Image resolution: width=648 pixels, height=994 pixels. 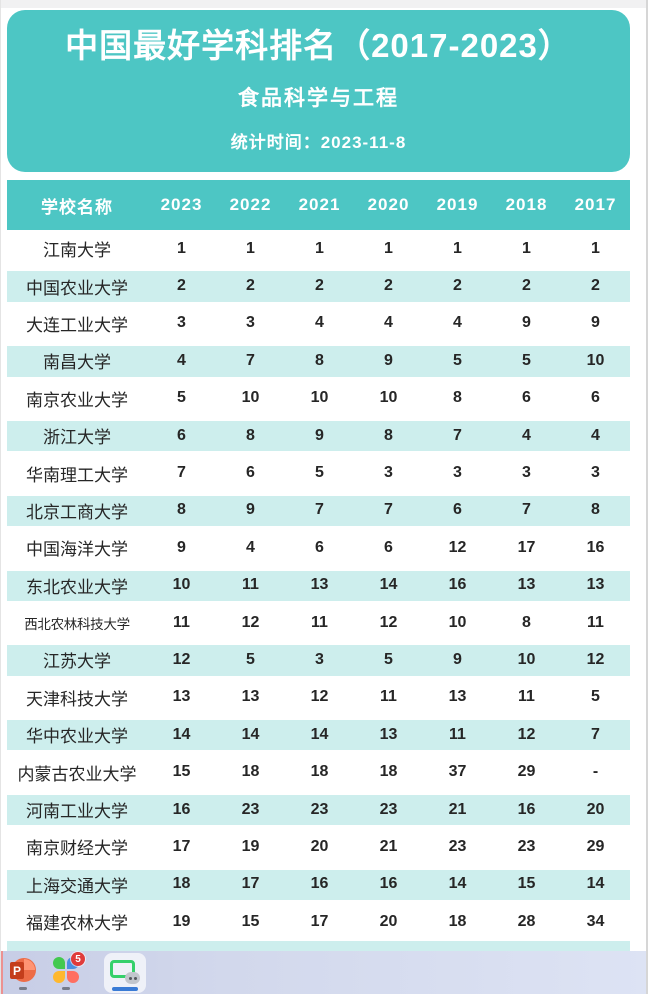 What do you see at coordinates (77, 735) in the screenshot?
I see `school-name-cell: 华中农业大学` at bounding box center [77, 735].